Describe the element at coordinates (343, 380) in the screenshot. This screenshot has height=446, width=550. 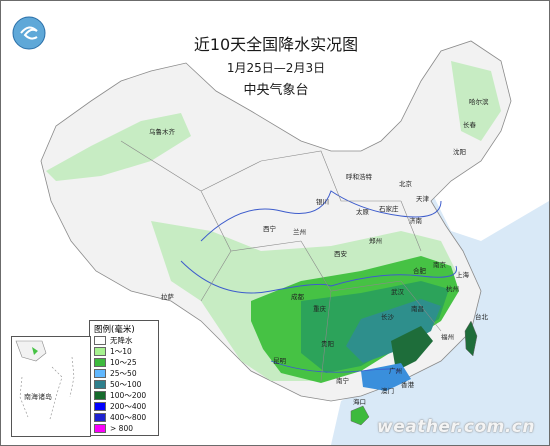
I see `city-nanning: 南宁` at that location.